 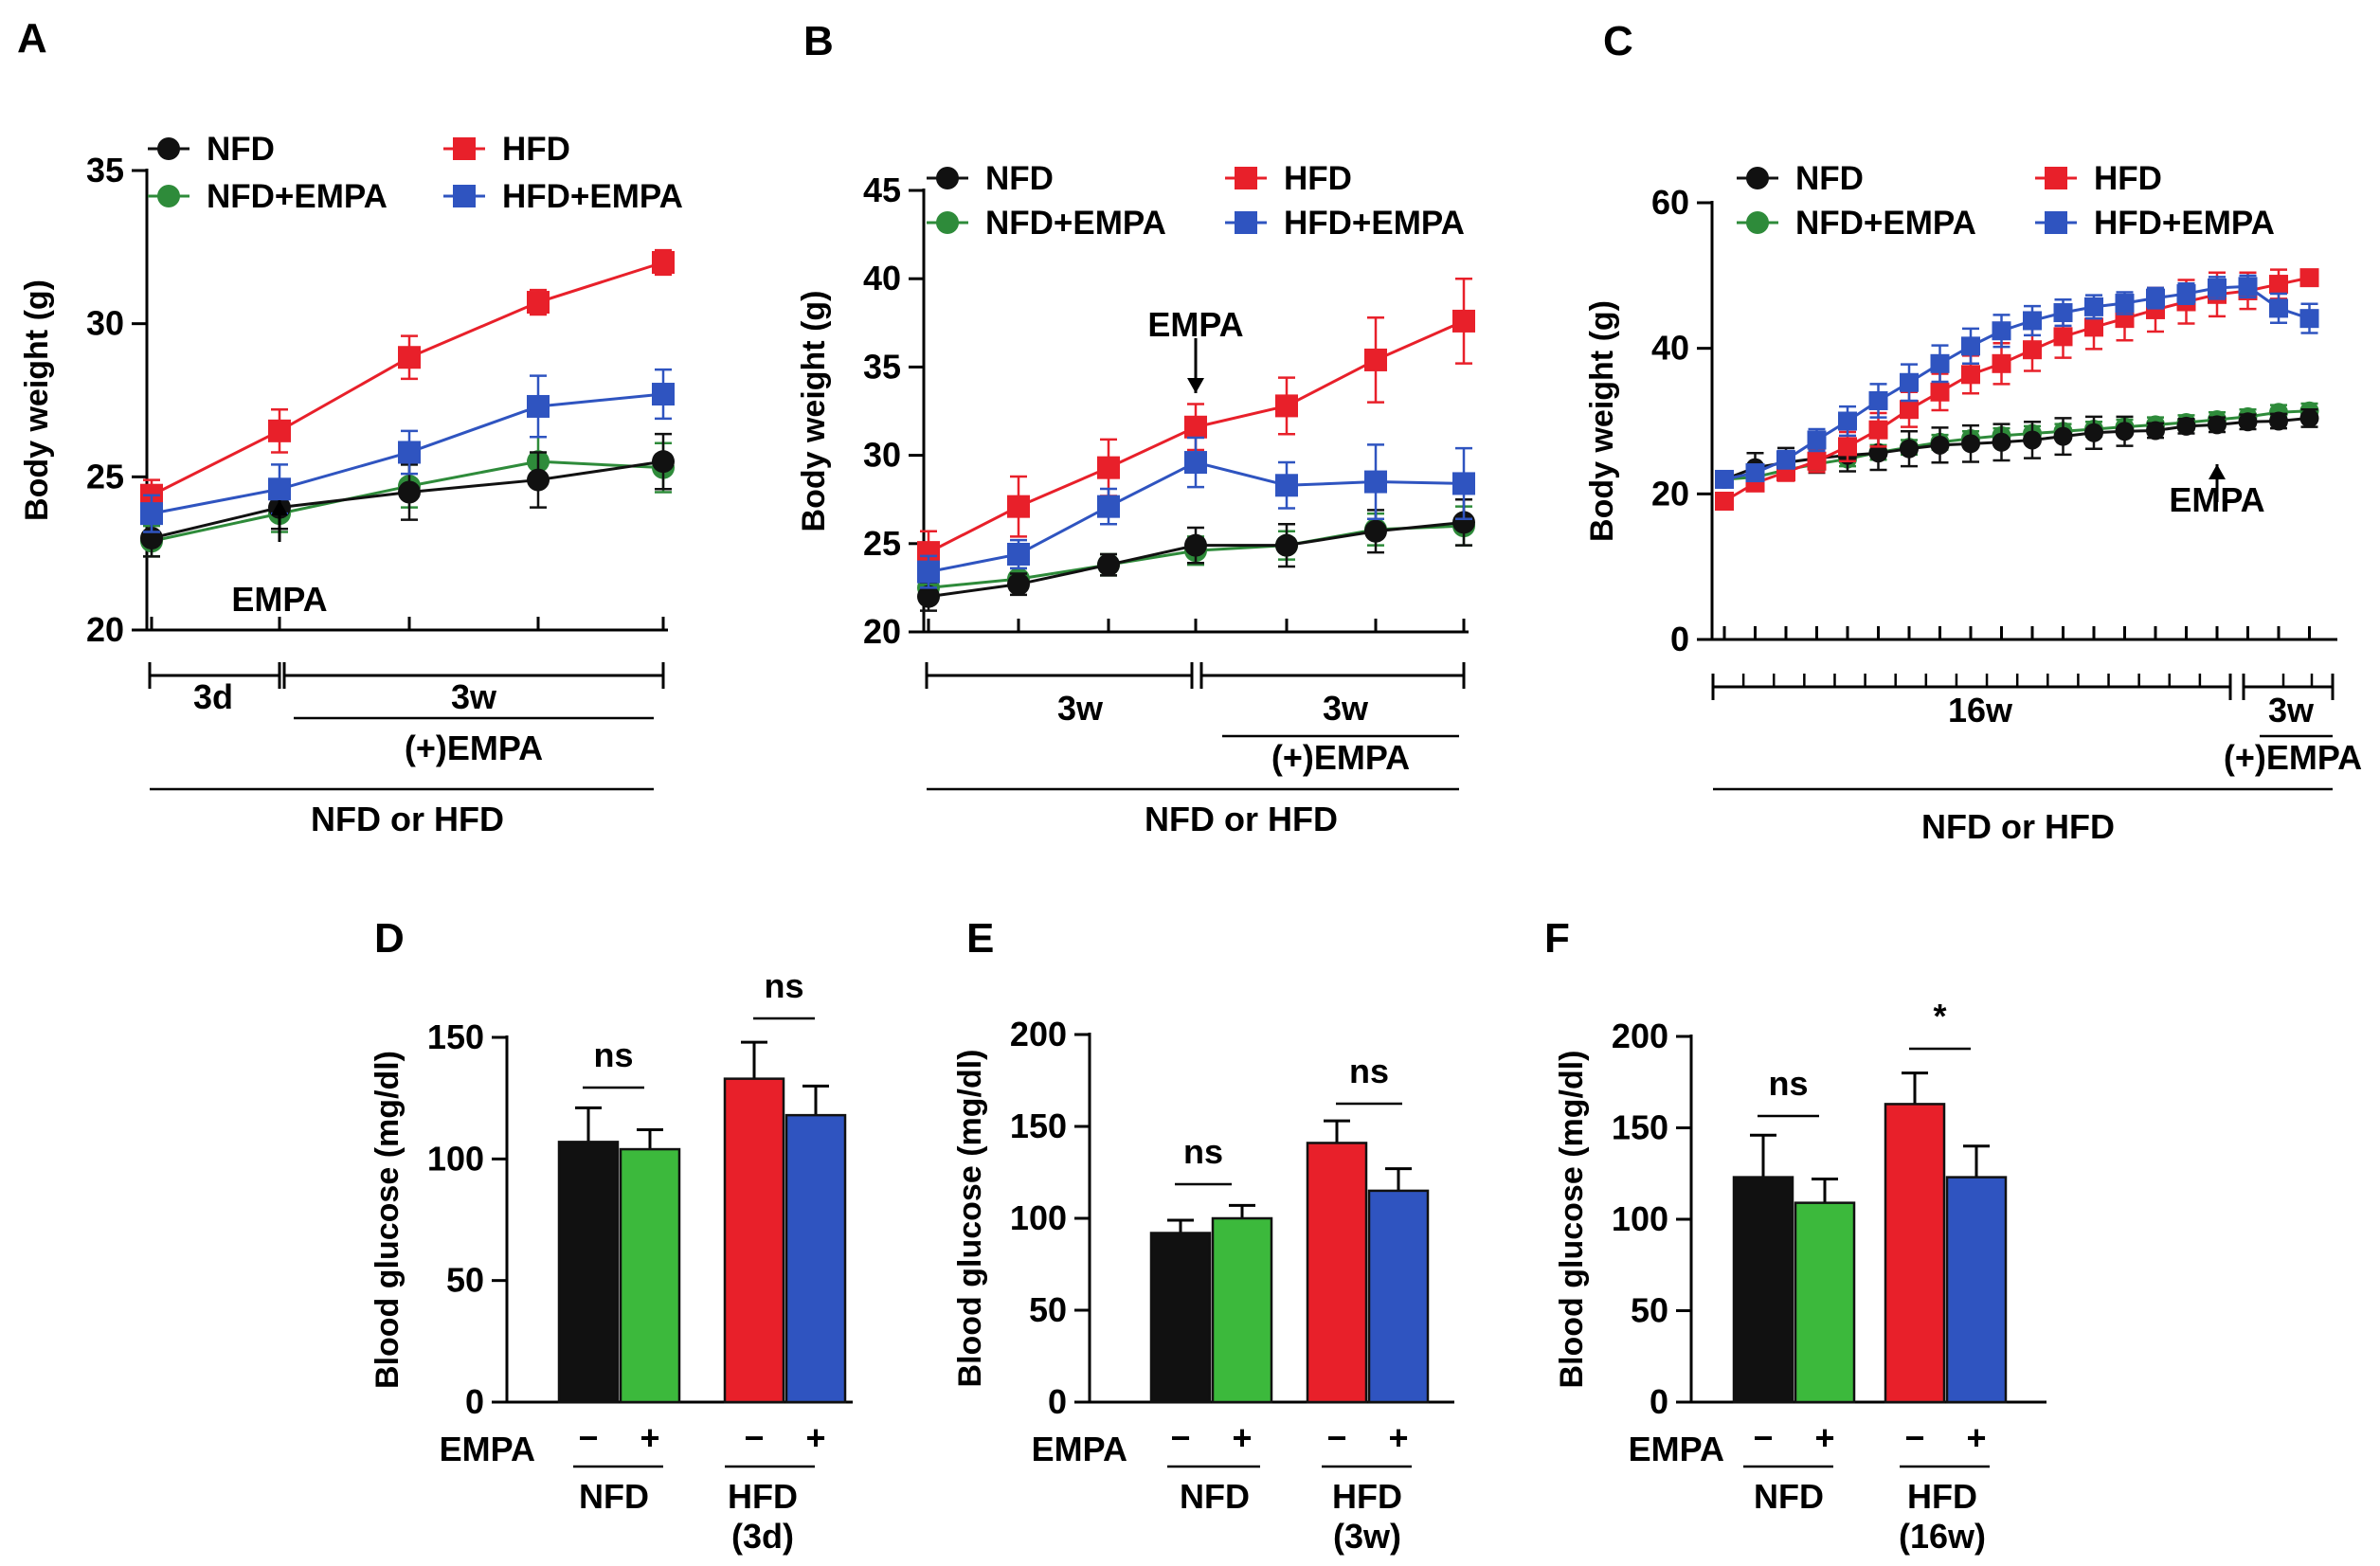 What do you see at coordinates (2006, 201) in the screenshot?
I see `legend: NFD HFD NFD+EMPA HFD+EMPA` at bounding box center [2006, 201].